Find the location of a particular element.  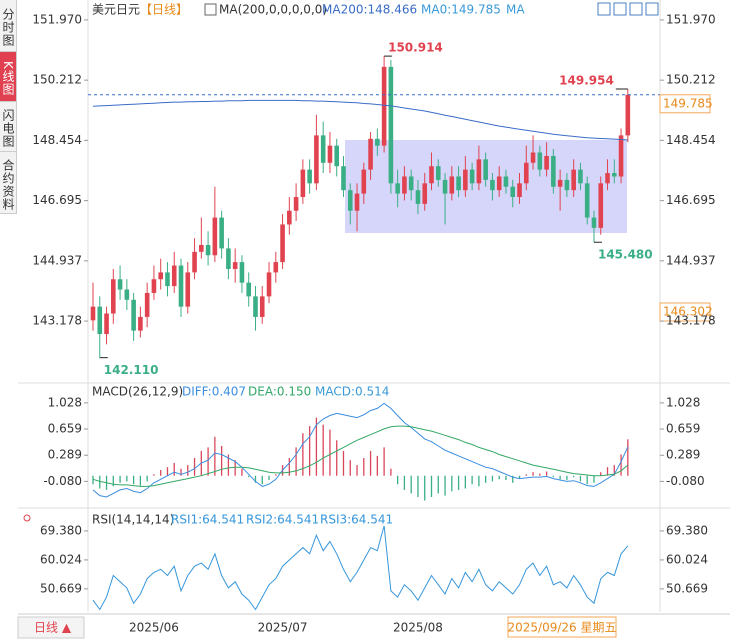

period-button-box is located at coordinates (51, 627).